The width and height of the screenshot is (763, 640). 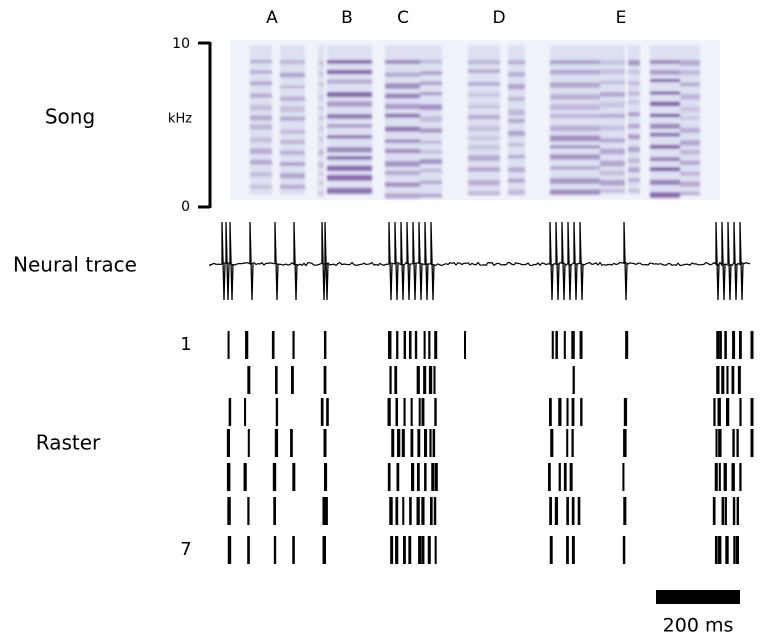 What do you see at coordinates (180, 119) in the screenshot?
I see `axis-unit: kHz` at bounding box center [180, 119].